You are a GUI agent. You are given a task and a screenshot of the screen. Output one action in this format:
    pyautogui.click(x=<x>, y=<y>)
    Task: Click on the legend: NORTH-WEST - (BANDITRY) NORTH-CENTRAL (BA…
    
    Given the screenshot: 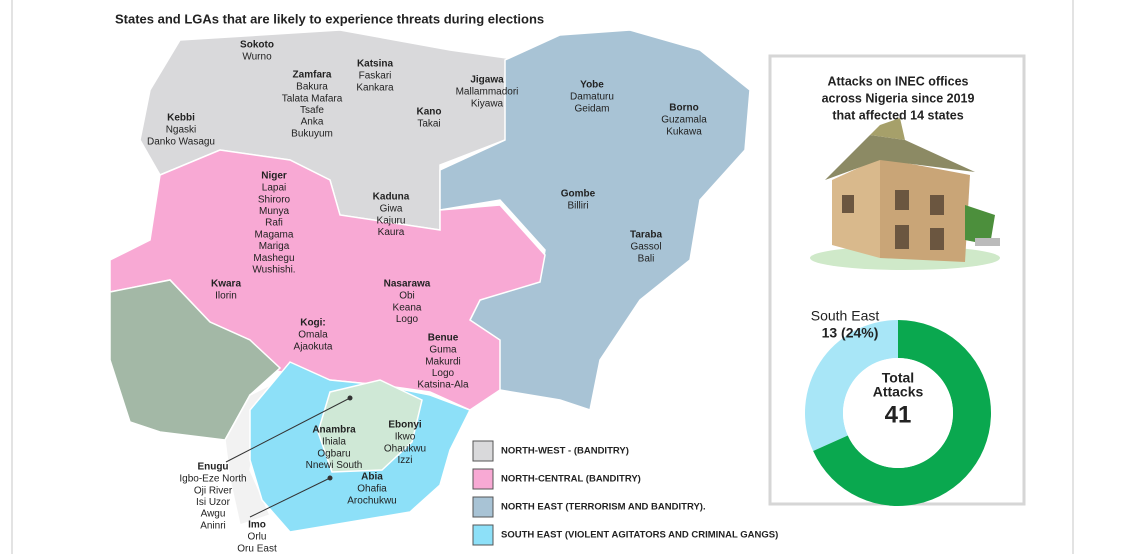 What is the action you would take?
    pyautogui.click(x=625, y=493)
    